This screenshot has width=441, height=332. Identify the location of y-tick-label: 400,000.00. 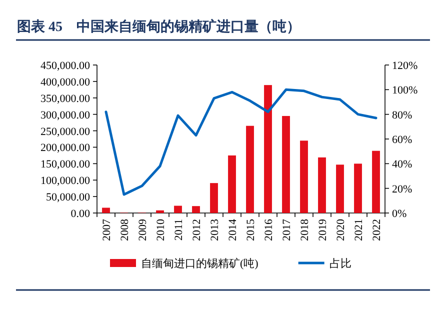
(65, 82).